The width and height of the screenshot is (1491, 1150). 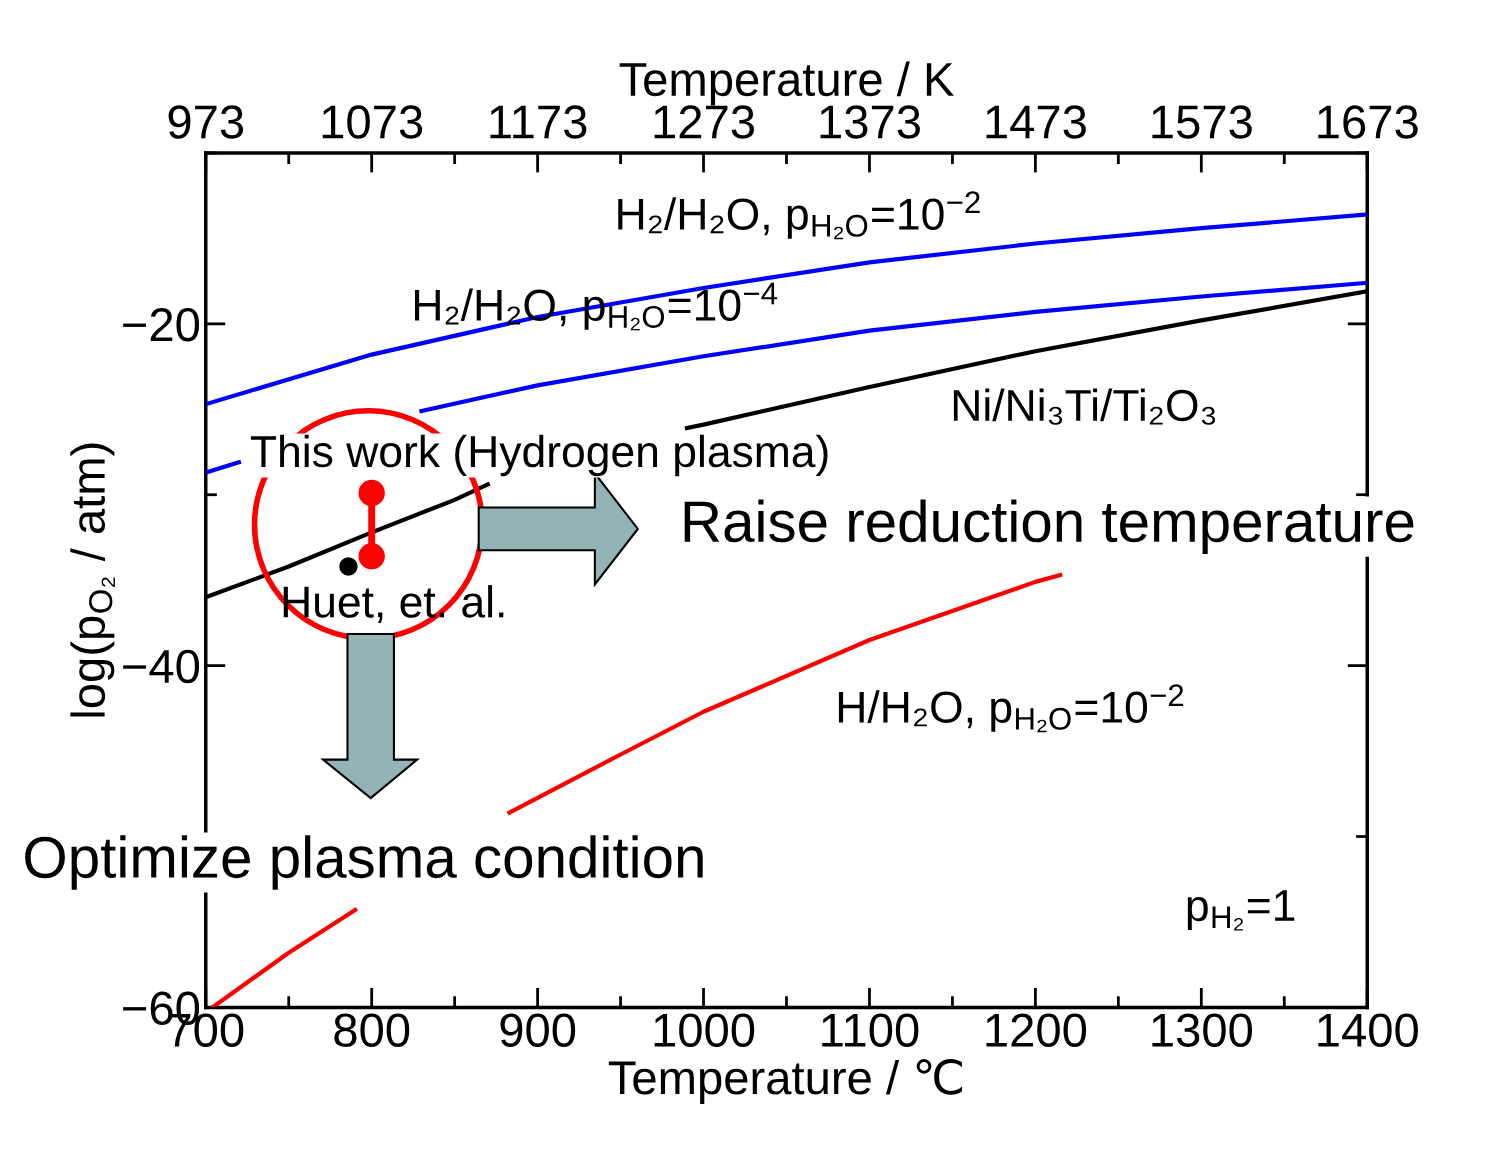 I want to click on x2-tick-label: 1673, so click(x=1368, y=122).